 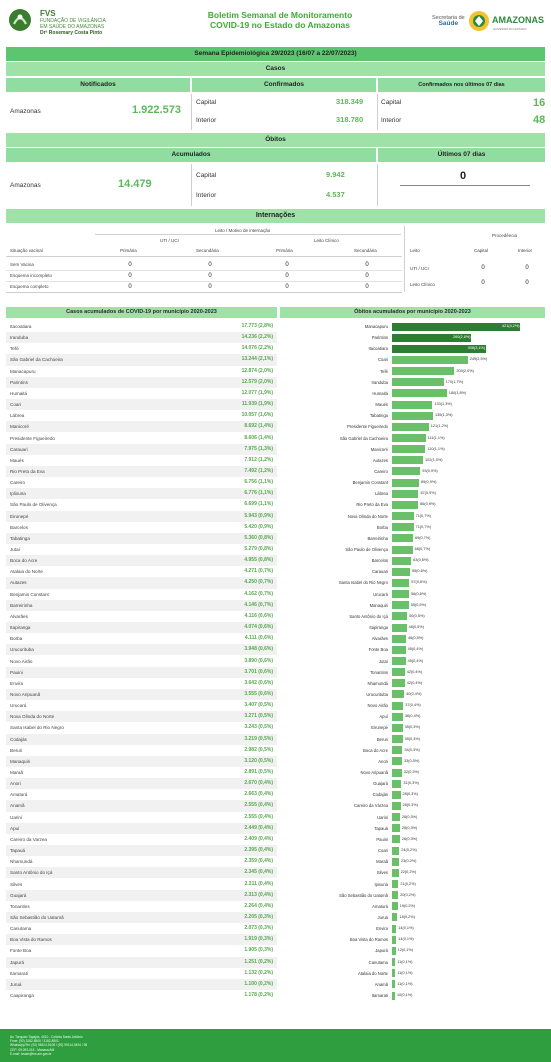 I want to click on municipio-name: Pauini, so click(x=16, y=672).